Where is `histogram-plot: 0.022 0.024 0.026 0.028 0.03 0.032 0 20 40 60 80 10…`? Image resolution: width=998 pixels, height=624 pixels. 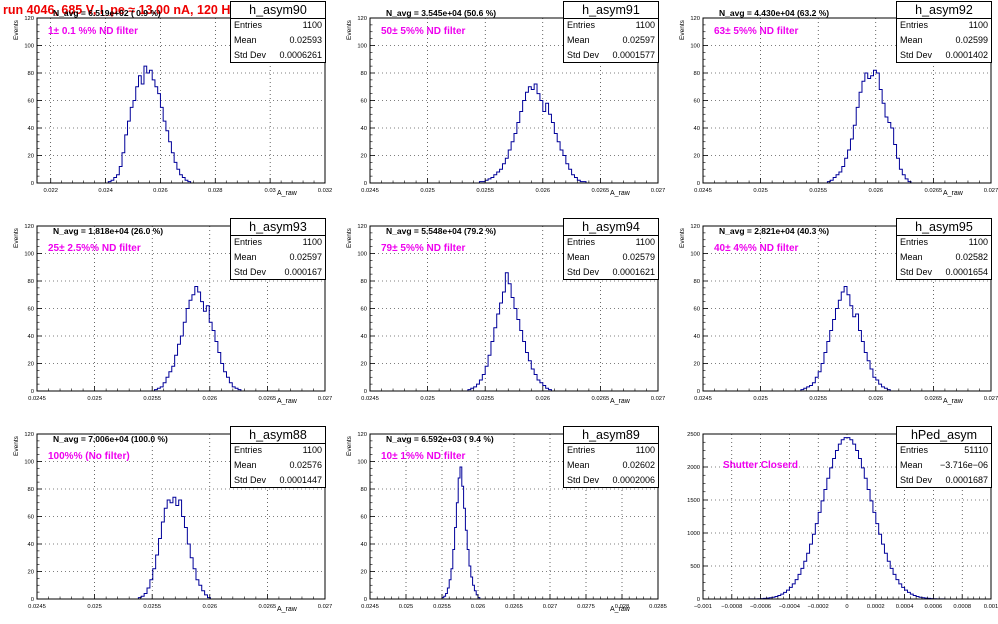
histogram-plot: 0.022 0.024 0.026 0.028 0.03 0.032 0 20 40 60 80 10… is located at coordinates (178, 105).